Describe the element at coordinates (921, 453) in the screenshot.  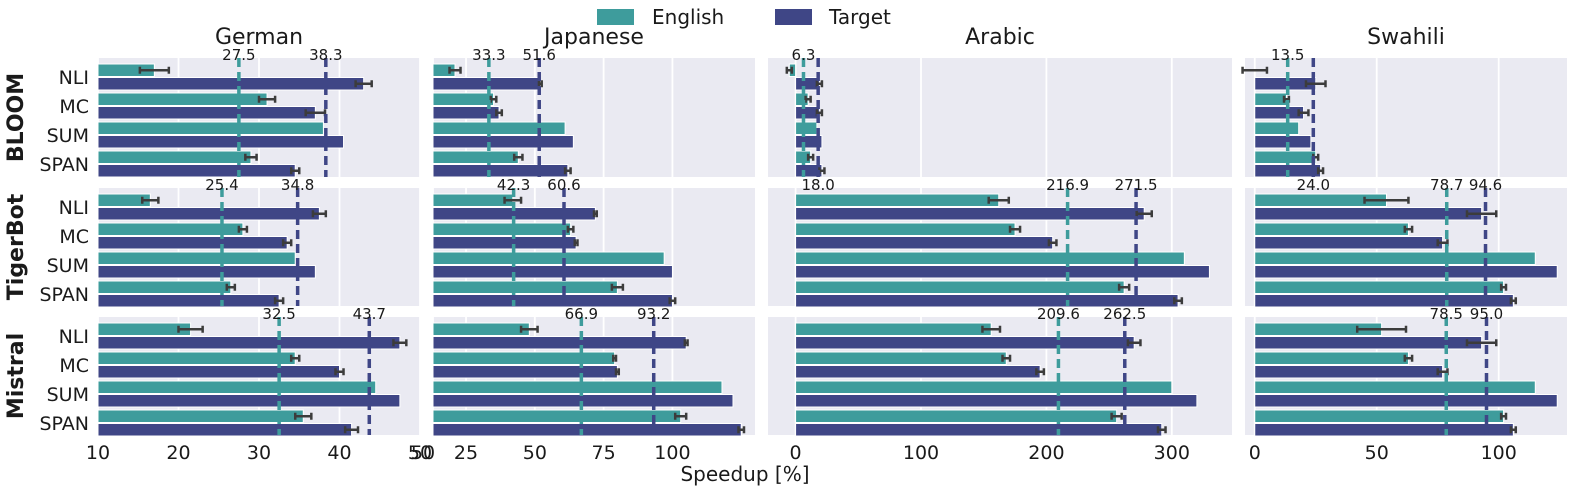
I see `x-tick-label-arabic: 100` at that location.